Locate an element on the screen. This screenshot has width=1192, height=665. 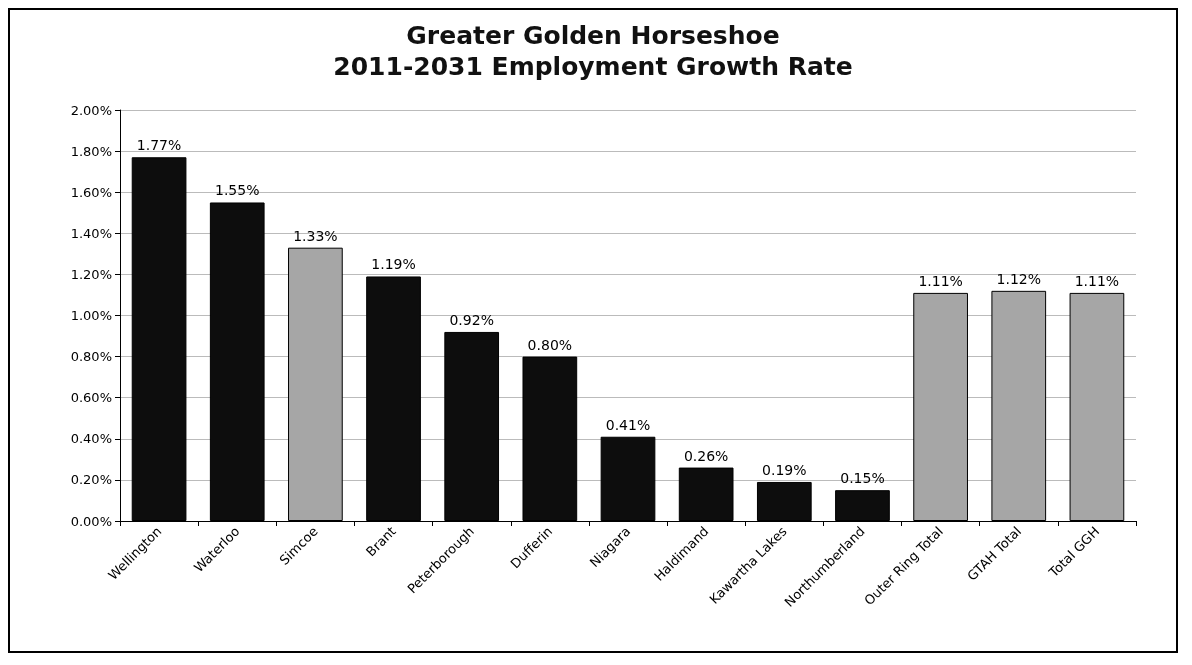
y-tick-label: 0.40% is located at coordinates (91, 439).